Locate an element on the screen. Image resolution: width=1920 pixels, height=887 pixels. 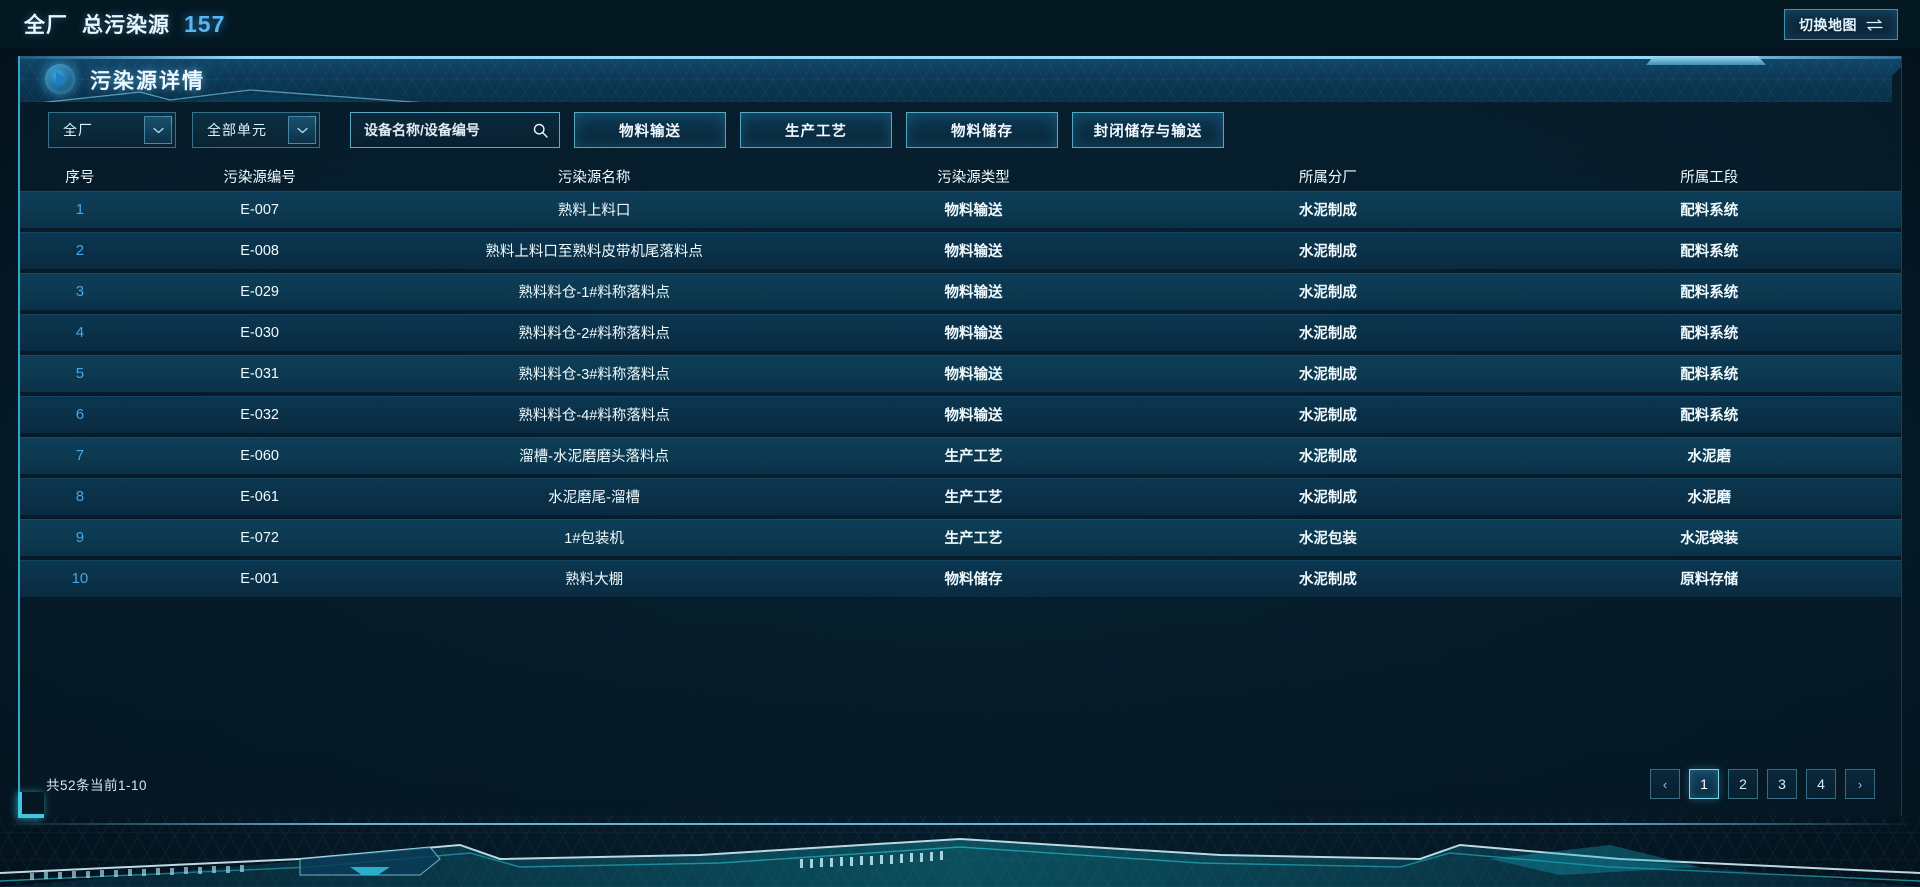
cell-code: E-032 is located at coordinates (259, 414).